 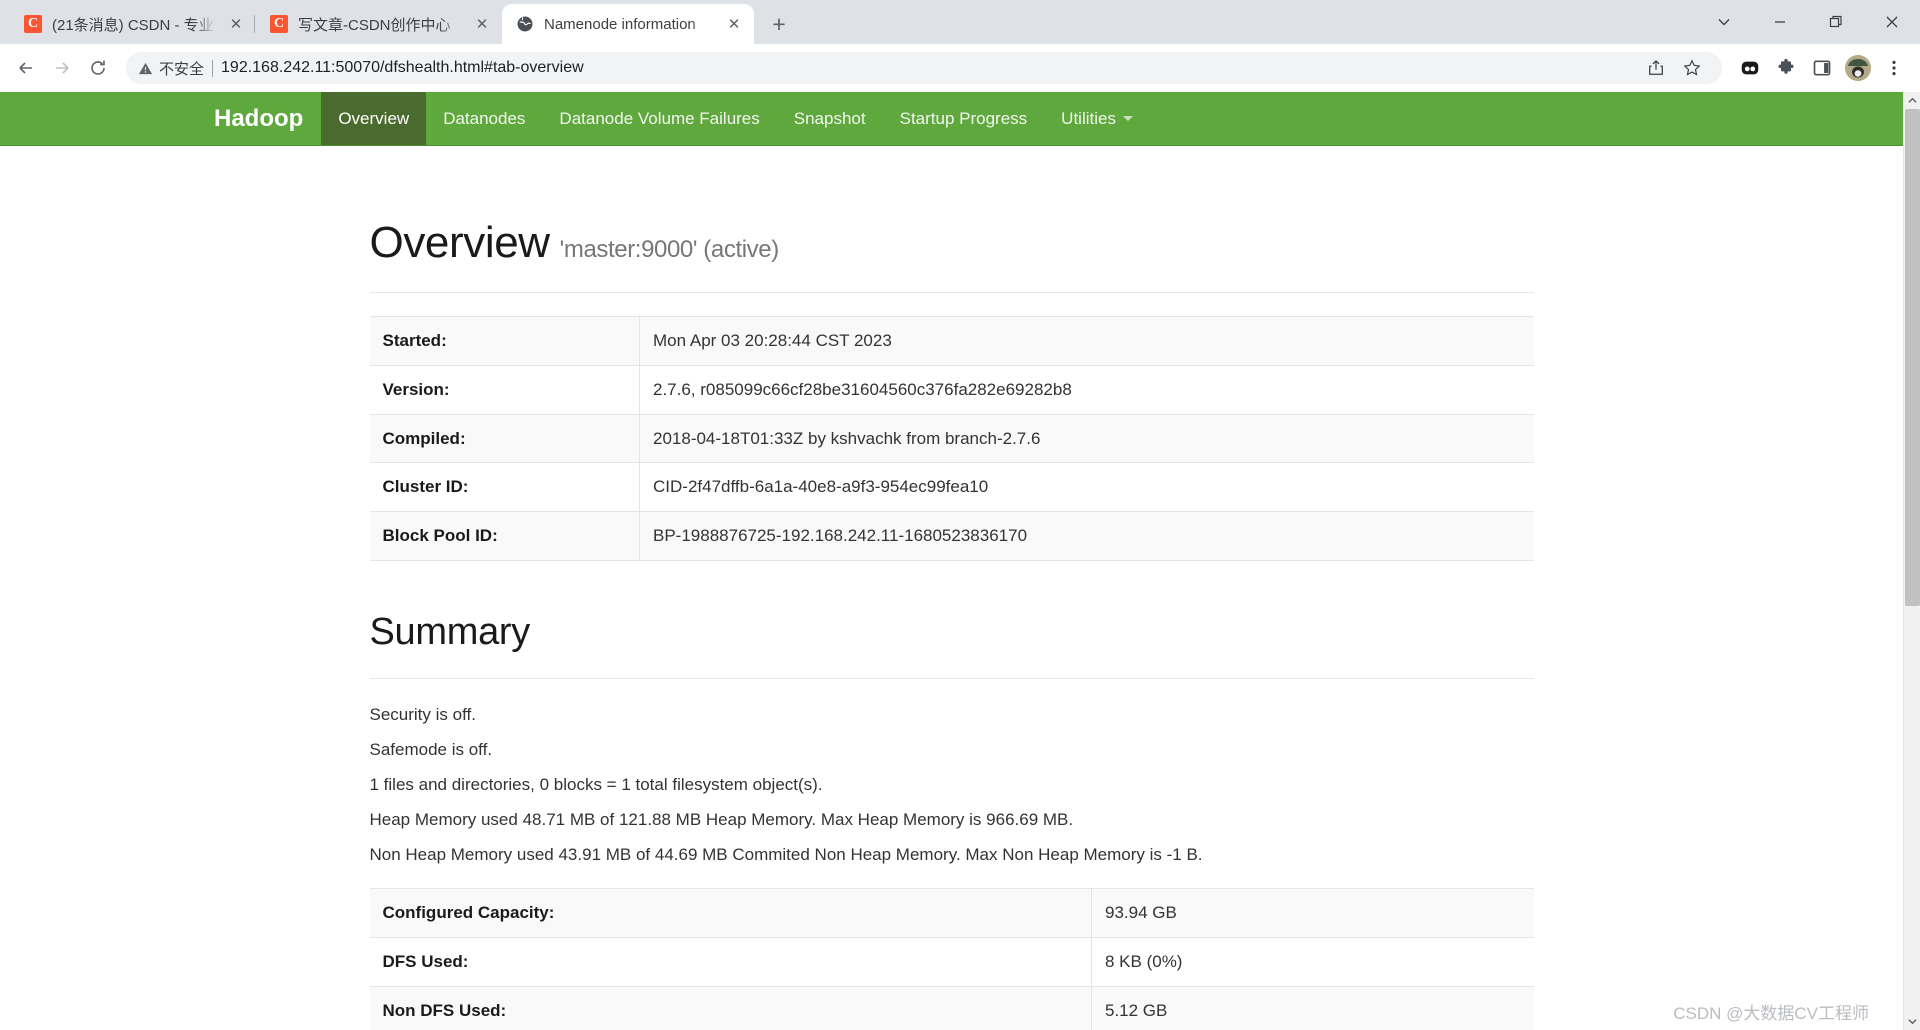 I want to click on close-icon, so click(x=1892, y=22).